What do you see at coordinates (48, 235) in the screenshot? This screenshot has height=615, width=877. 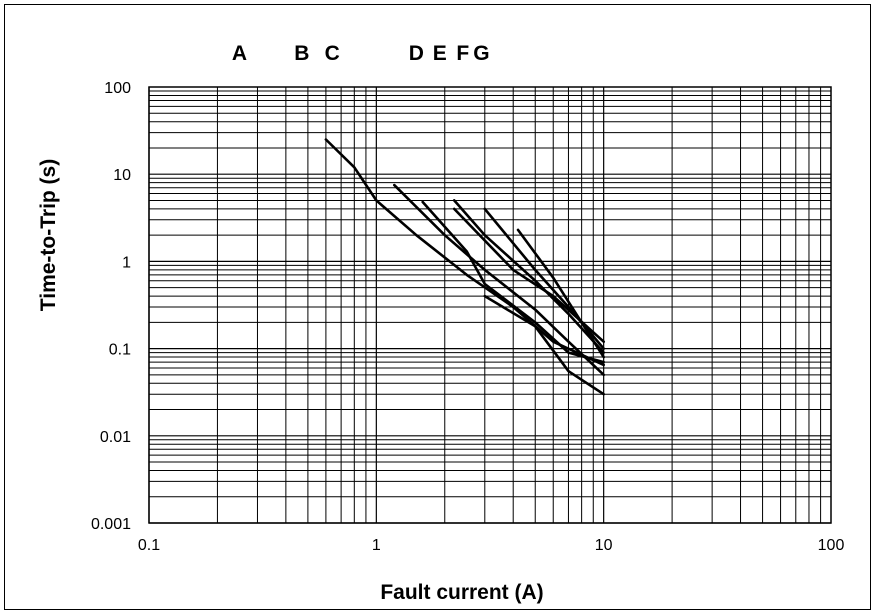 I see `y-axis-title: Time-to-Trip (s)` at bounding box center [48, 235].